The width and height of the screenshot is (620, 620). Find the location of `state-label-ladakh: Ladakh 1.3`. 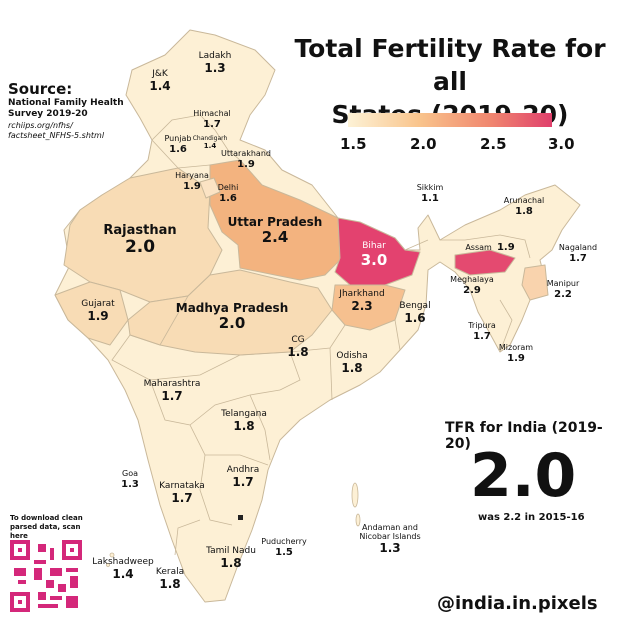

state-label-ladakh: Ladakh 1.3 is located at coordinates (215, 63).